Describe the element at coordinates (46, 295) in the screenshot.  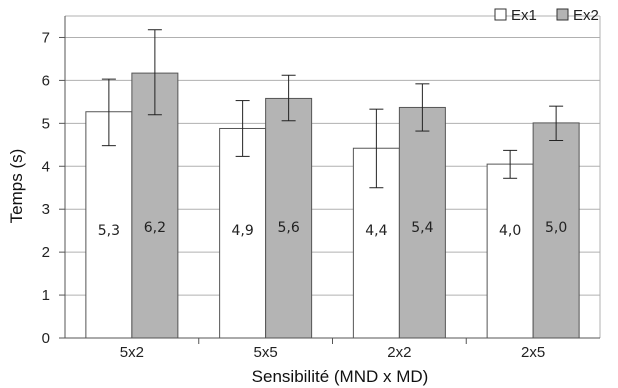
I see `y-tick-label: 1` at that location.